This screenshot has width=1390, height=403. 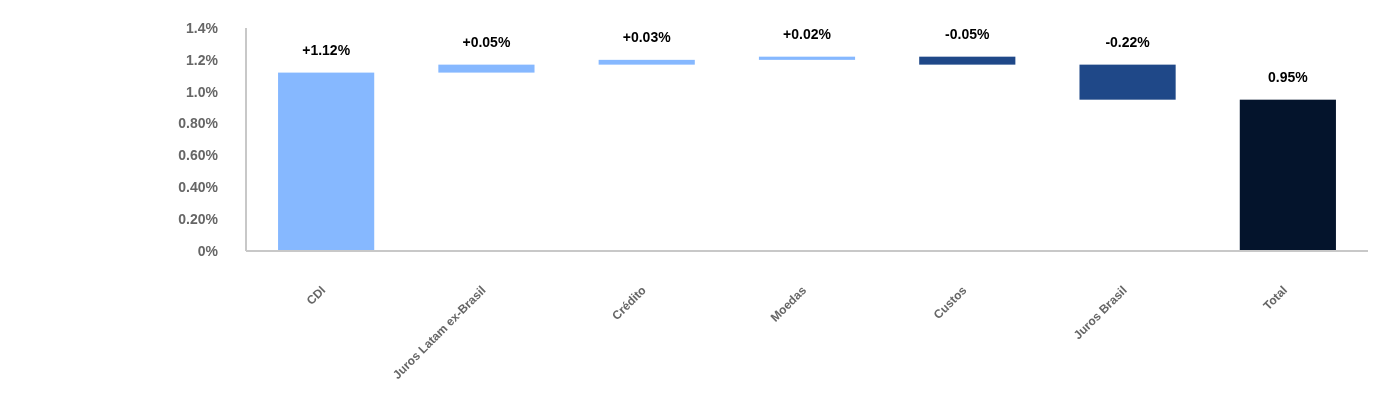 I want to click on data-label: -0.22%, so click(x=1128, y=41).